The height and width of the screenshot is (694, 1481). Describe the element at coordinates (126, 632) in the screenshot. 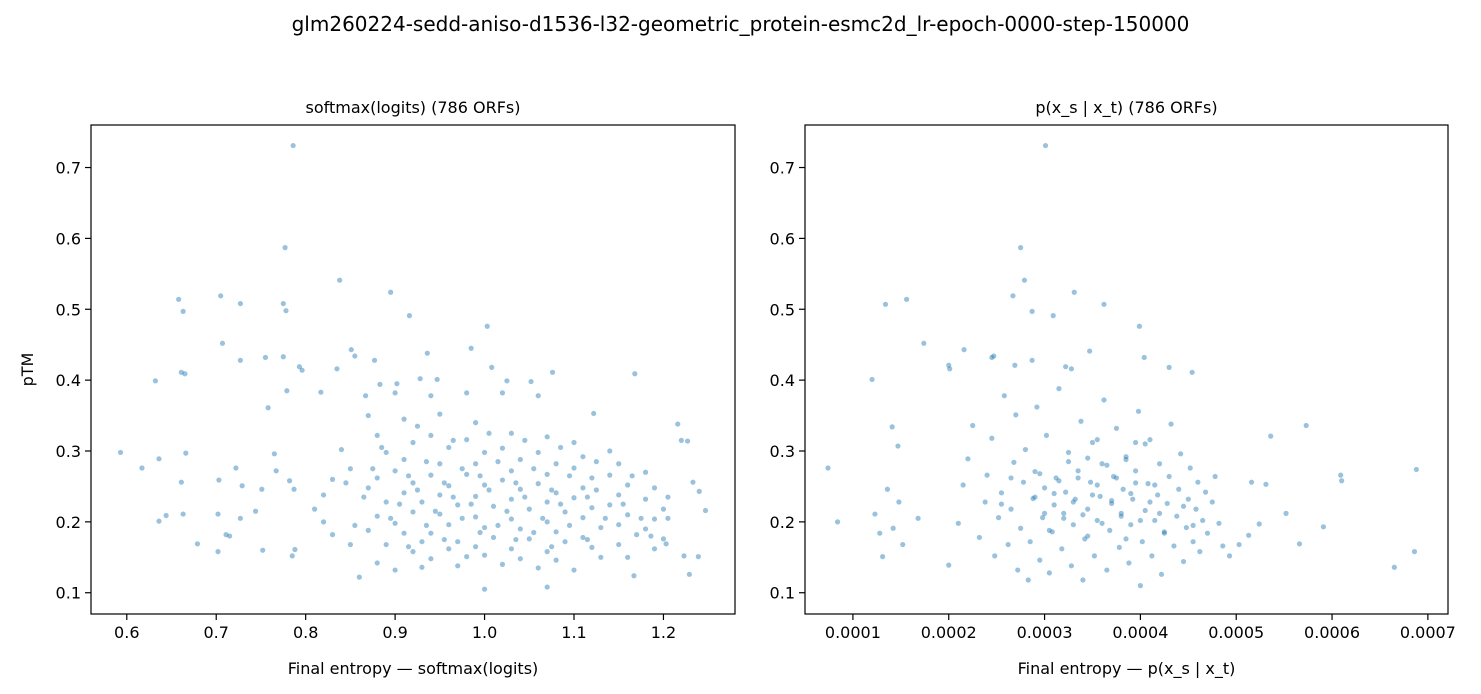

I see `x-tick-label: 0.6` at that location.